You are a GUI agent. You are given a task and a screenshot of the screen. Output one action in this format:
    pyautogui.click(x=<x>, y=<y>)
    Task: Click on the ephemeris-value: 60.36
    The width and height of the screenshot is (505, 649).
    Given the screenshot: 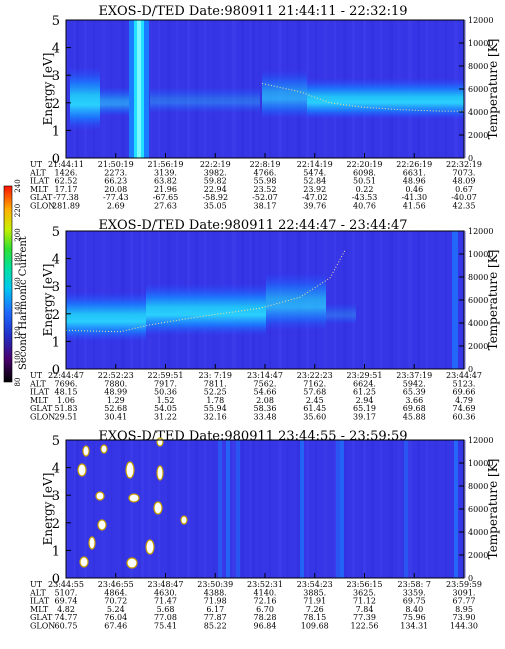 What is the action you would take?
    pyautogui.click(x=464, y=417)
    